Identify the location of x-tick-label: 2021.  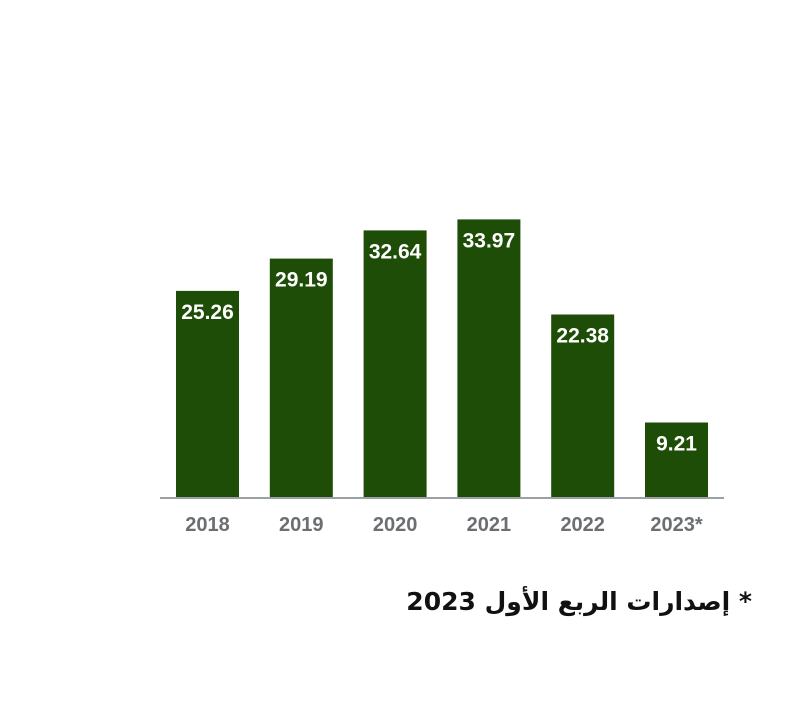
(489, 525).